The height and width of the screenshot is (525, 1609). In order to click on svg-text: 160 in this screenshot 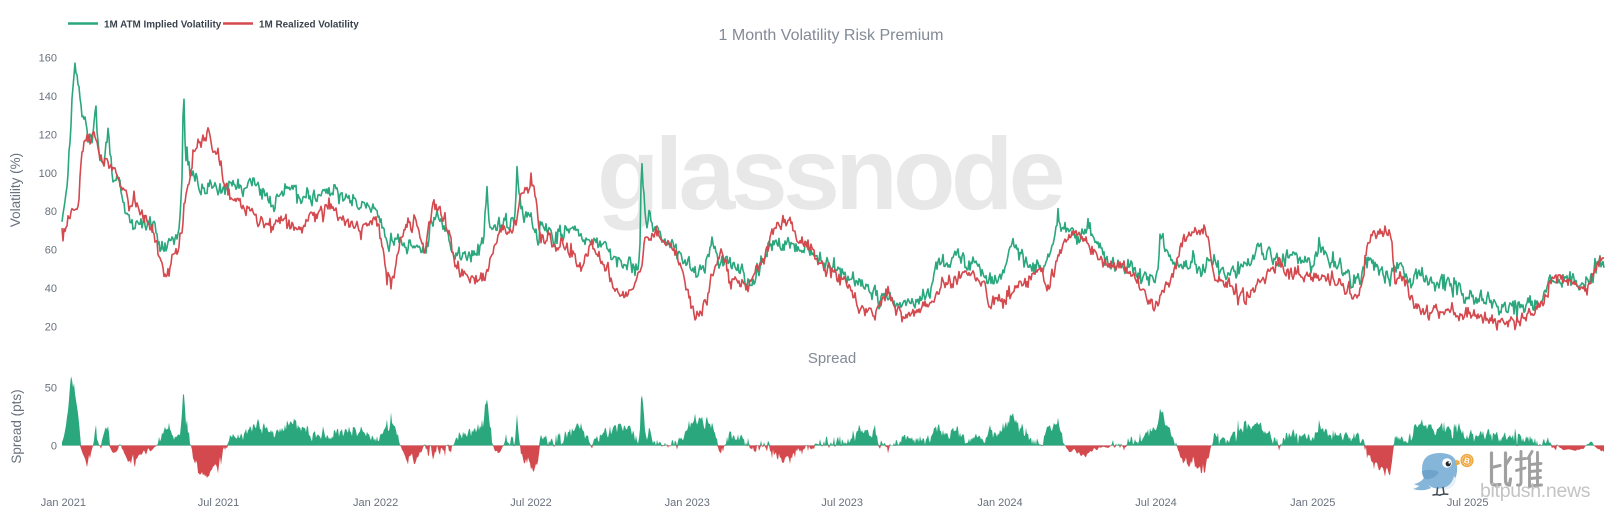, I will do `click(48, 59)`.